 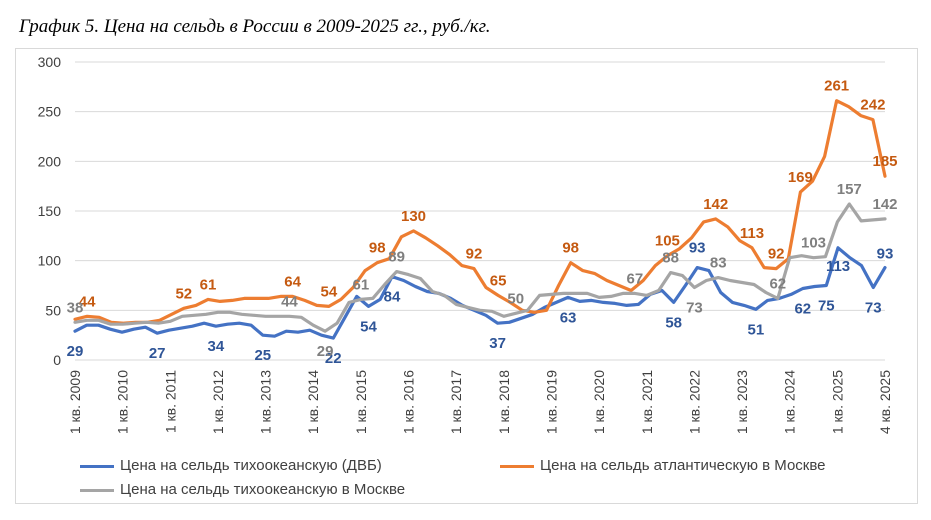 What do you see at coordinates (670, 258) in the screenshot?
I see `data-label: 88` at bounding box center [670, 258].